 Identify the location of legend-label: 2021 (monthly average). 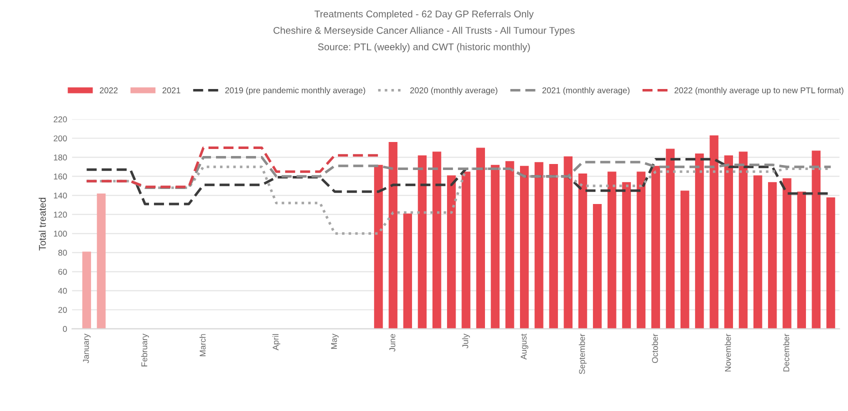
(586, 91).